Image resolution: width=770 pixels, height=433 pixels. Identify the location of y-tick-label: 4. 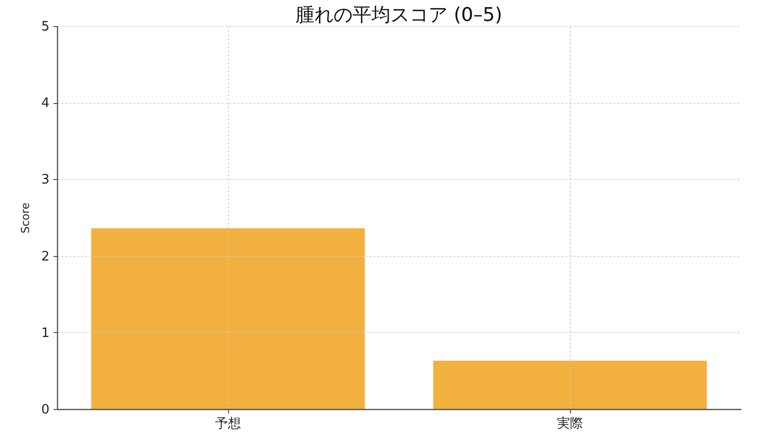
(45, 104).